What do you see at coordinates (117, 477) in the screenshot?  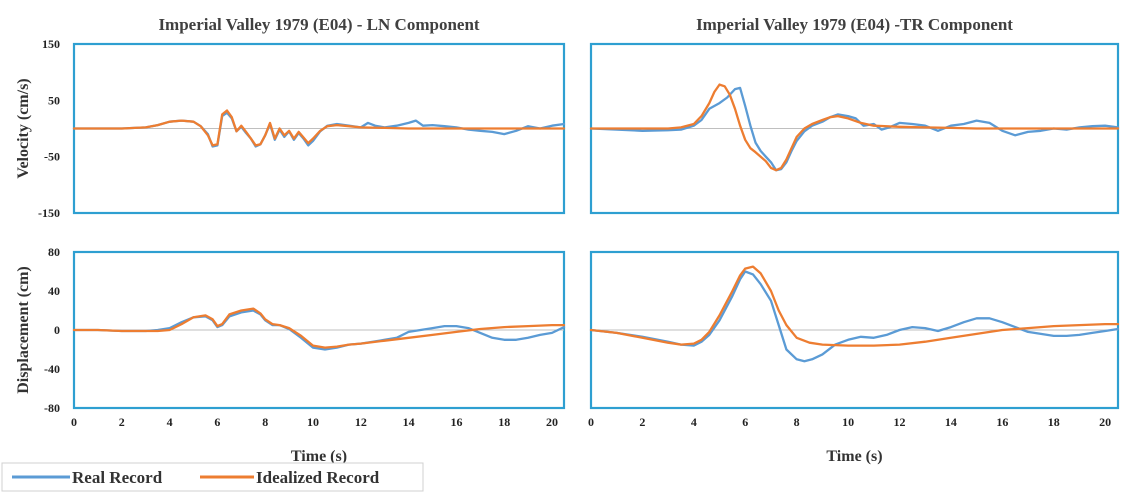 I see `legend-label-real: Real Record` at bounding box center [117, 477].